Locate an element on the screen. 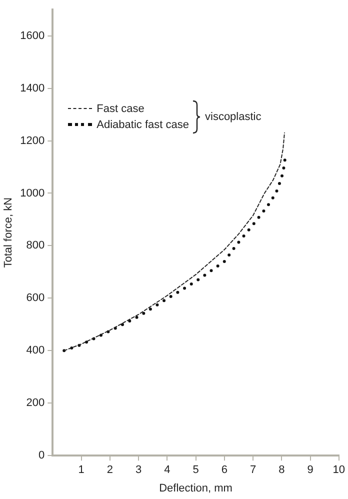 The image size is (348, 499). y-tick-label: 0 is located at coordinates (41, 456).